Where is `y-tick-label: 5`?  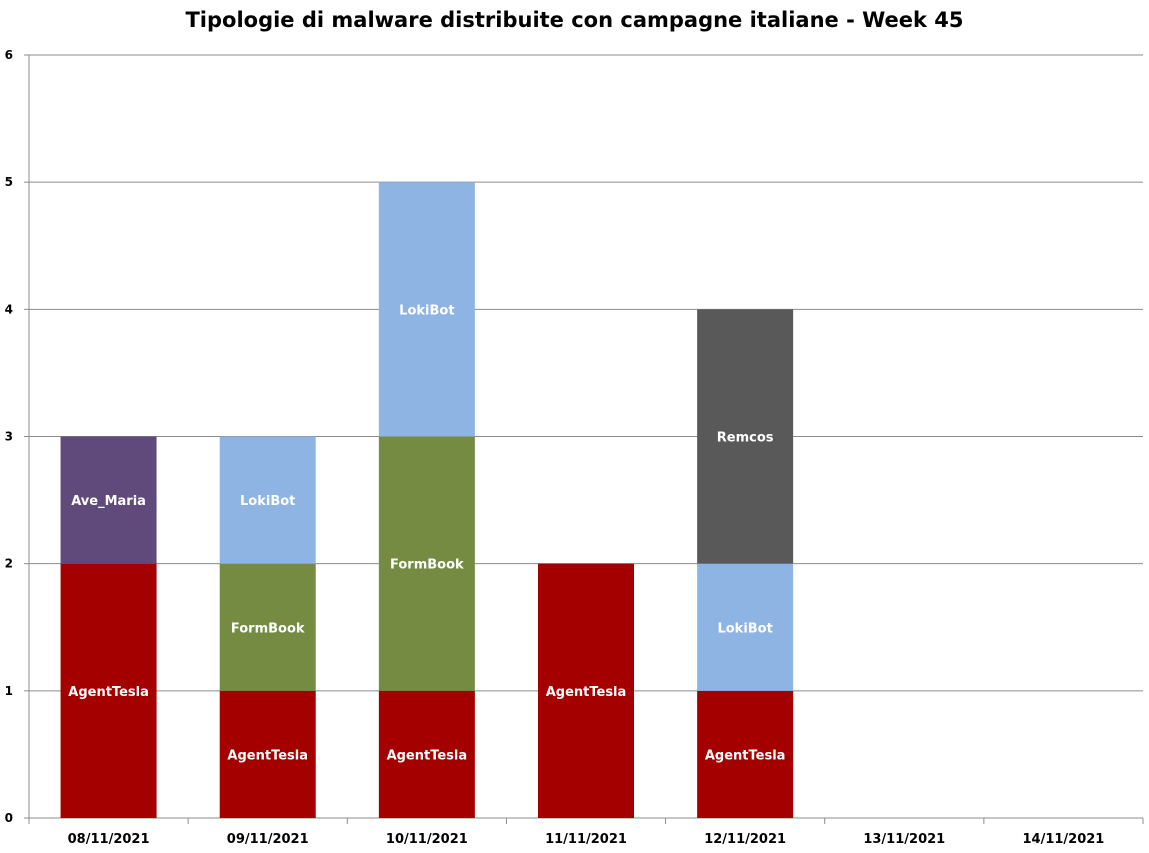 y-tick-label: 5 is located at coordinates (9, 182).